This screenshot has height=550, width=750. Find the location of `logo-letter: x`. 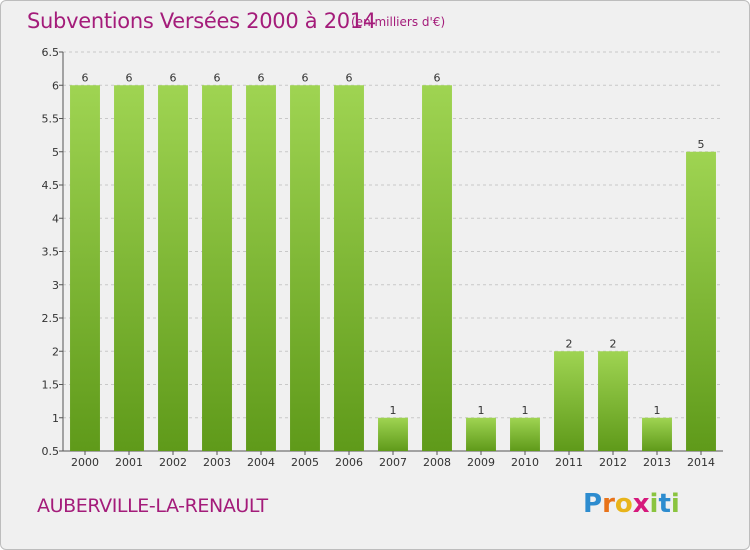

logo-letter: x is located at coordinates (641, 504).